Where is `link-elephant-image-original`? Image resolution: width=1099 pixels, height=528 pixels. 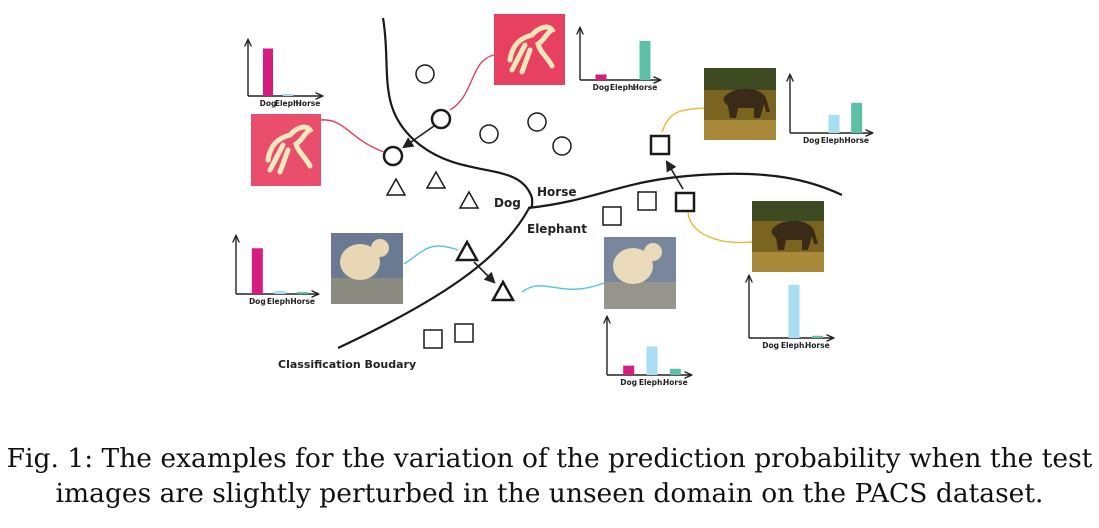 link-elephant-image-original is located at coordinates (683, 120).